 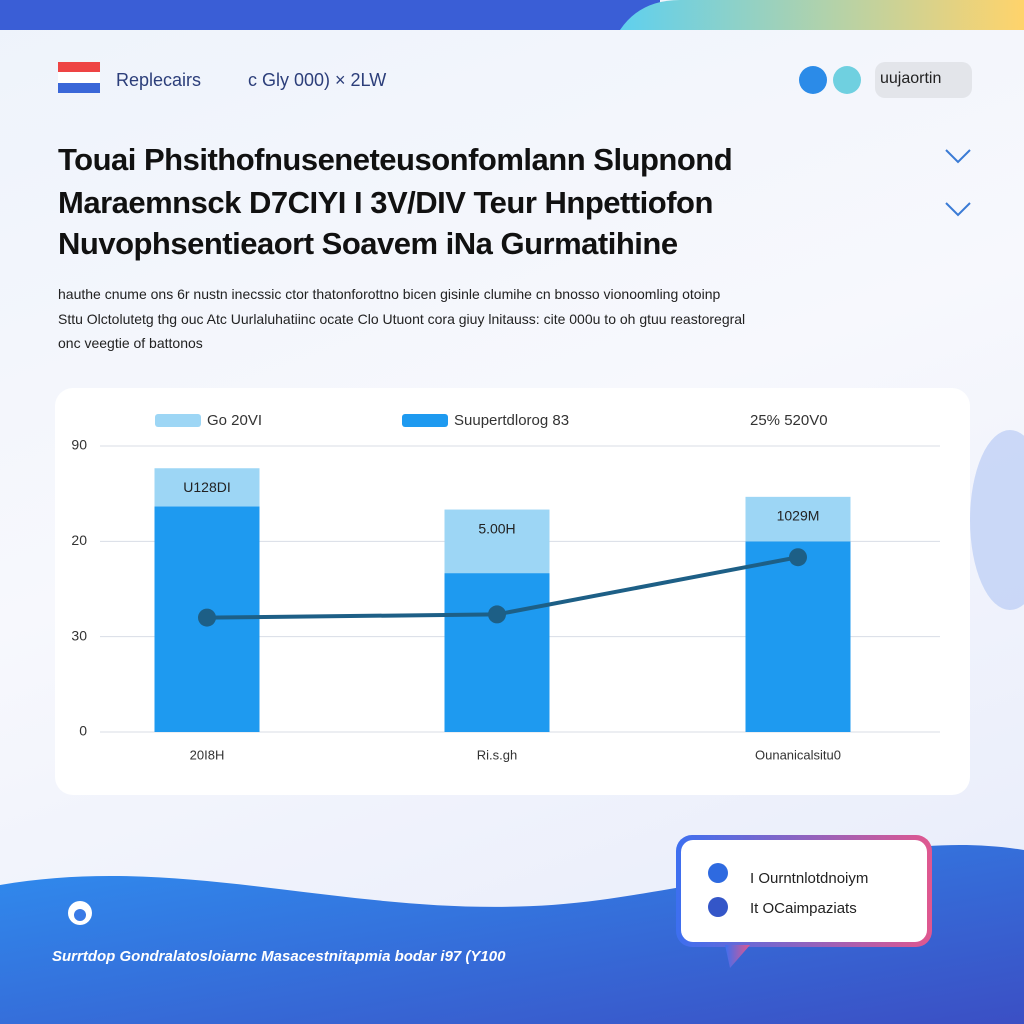 What do you see at coordinates (911, 78) in the screenshot?
I see `header-button: uujaortin` at bounding box center [911, 78].